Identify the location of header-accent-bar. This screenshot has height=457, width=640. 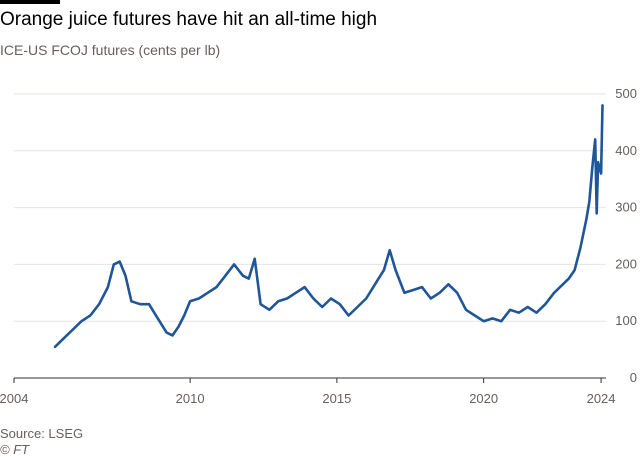
(30, 2).